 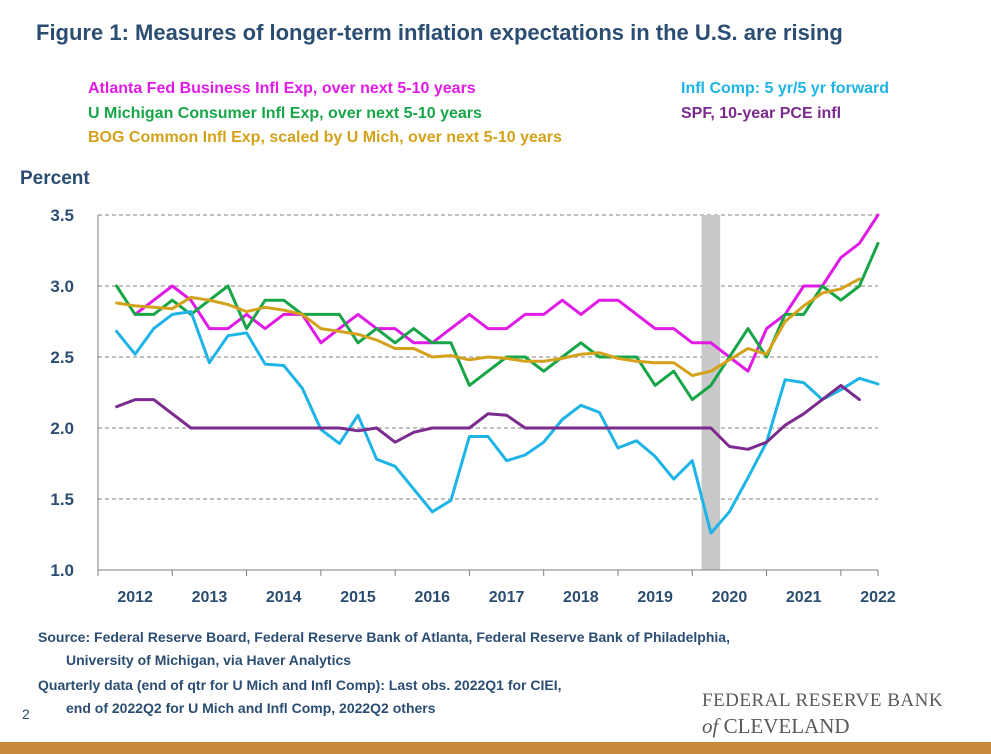 What do you see at coordinates (730, 597) in the screenshot?
I see `x-tick-label-2020: 2020` at bounding box center [730, 597].